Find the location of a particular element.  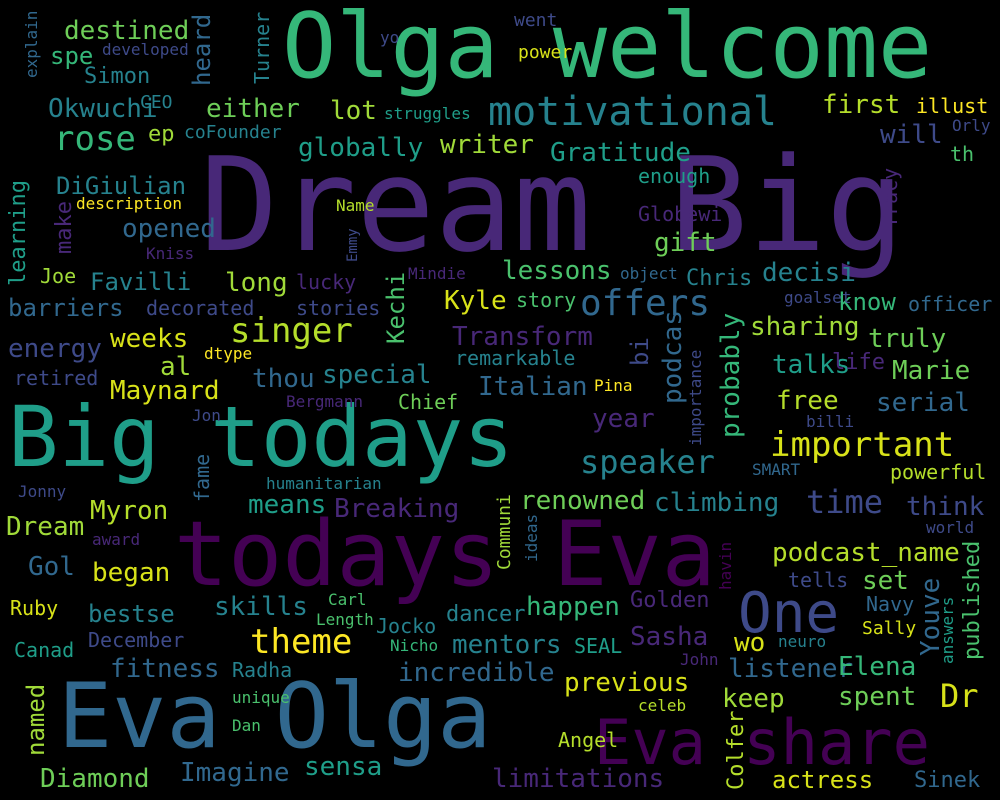

word-length: Length is located at coordinates (345, 619).